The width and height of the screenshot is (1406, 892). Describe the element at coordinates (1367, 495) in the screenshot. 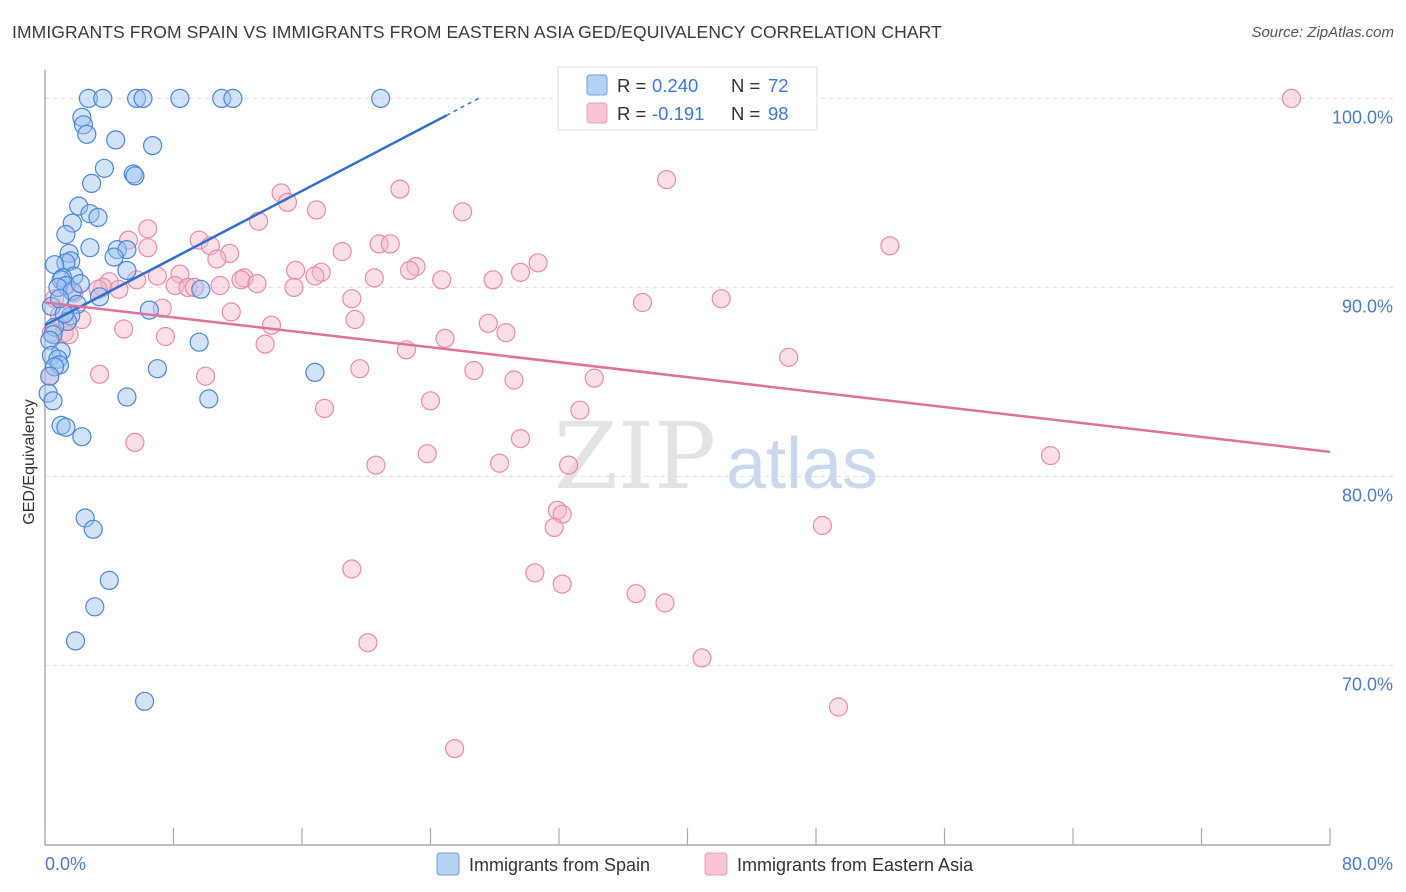

I see `y-tick-label-2: 80.0%` at that location.